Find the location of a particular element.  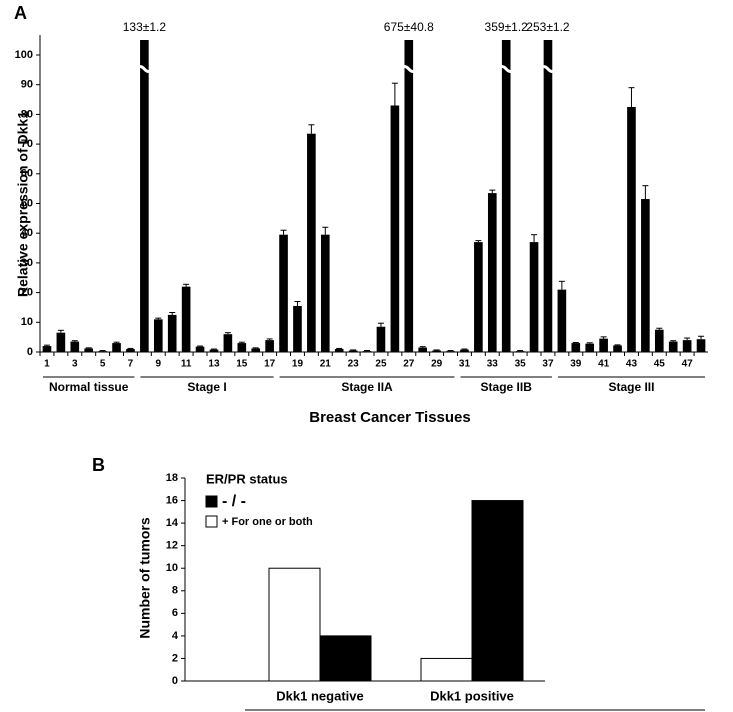

y-tick-label: 16 is located at coordinates (172, 500).